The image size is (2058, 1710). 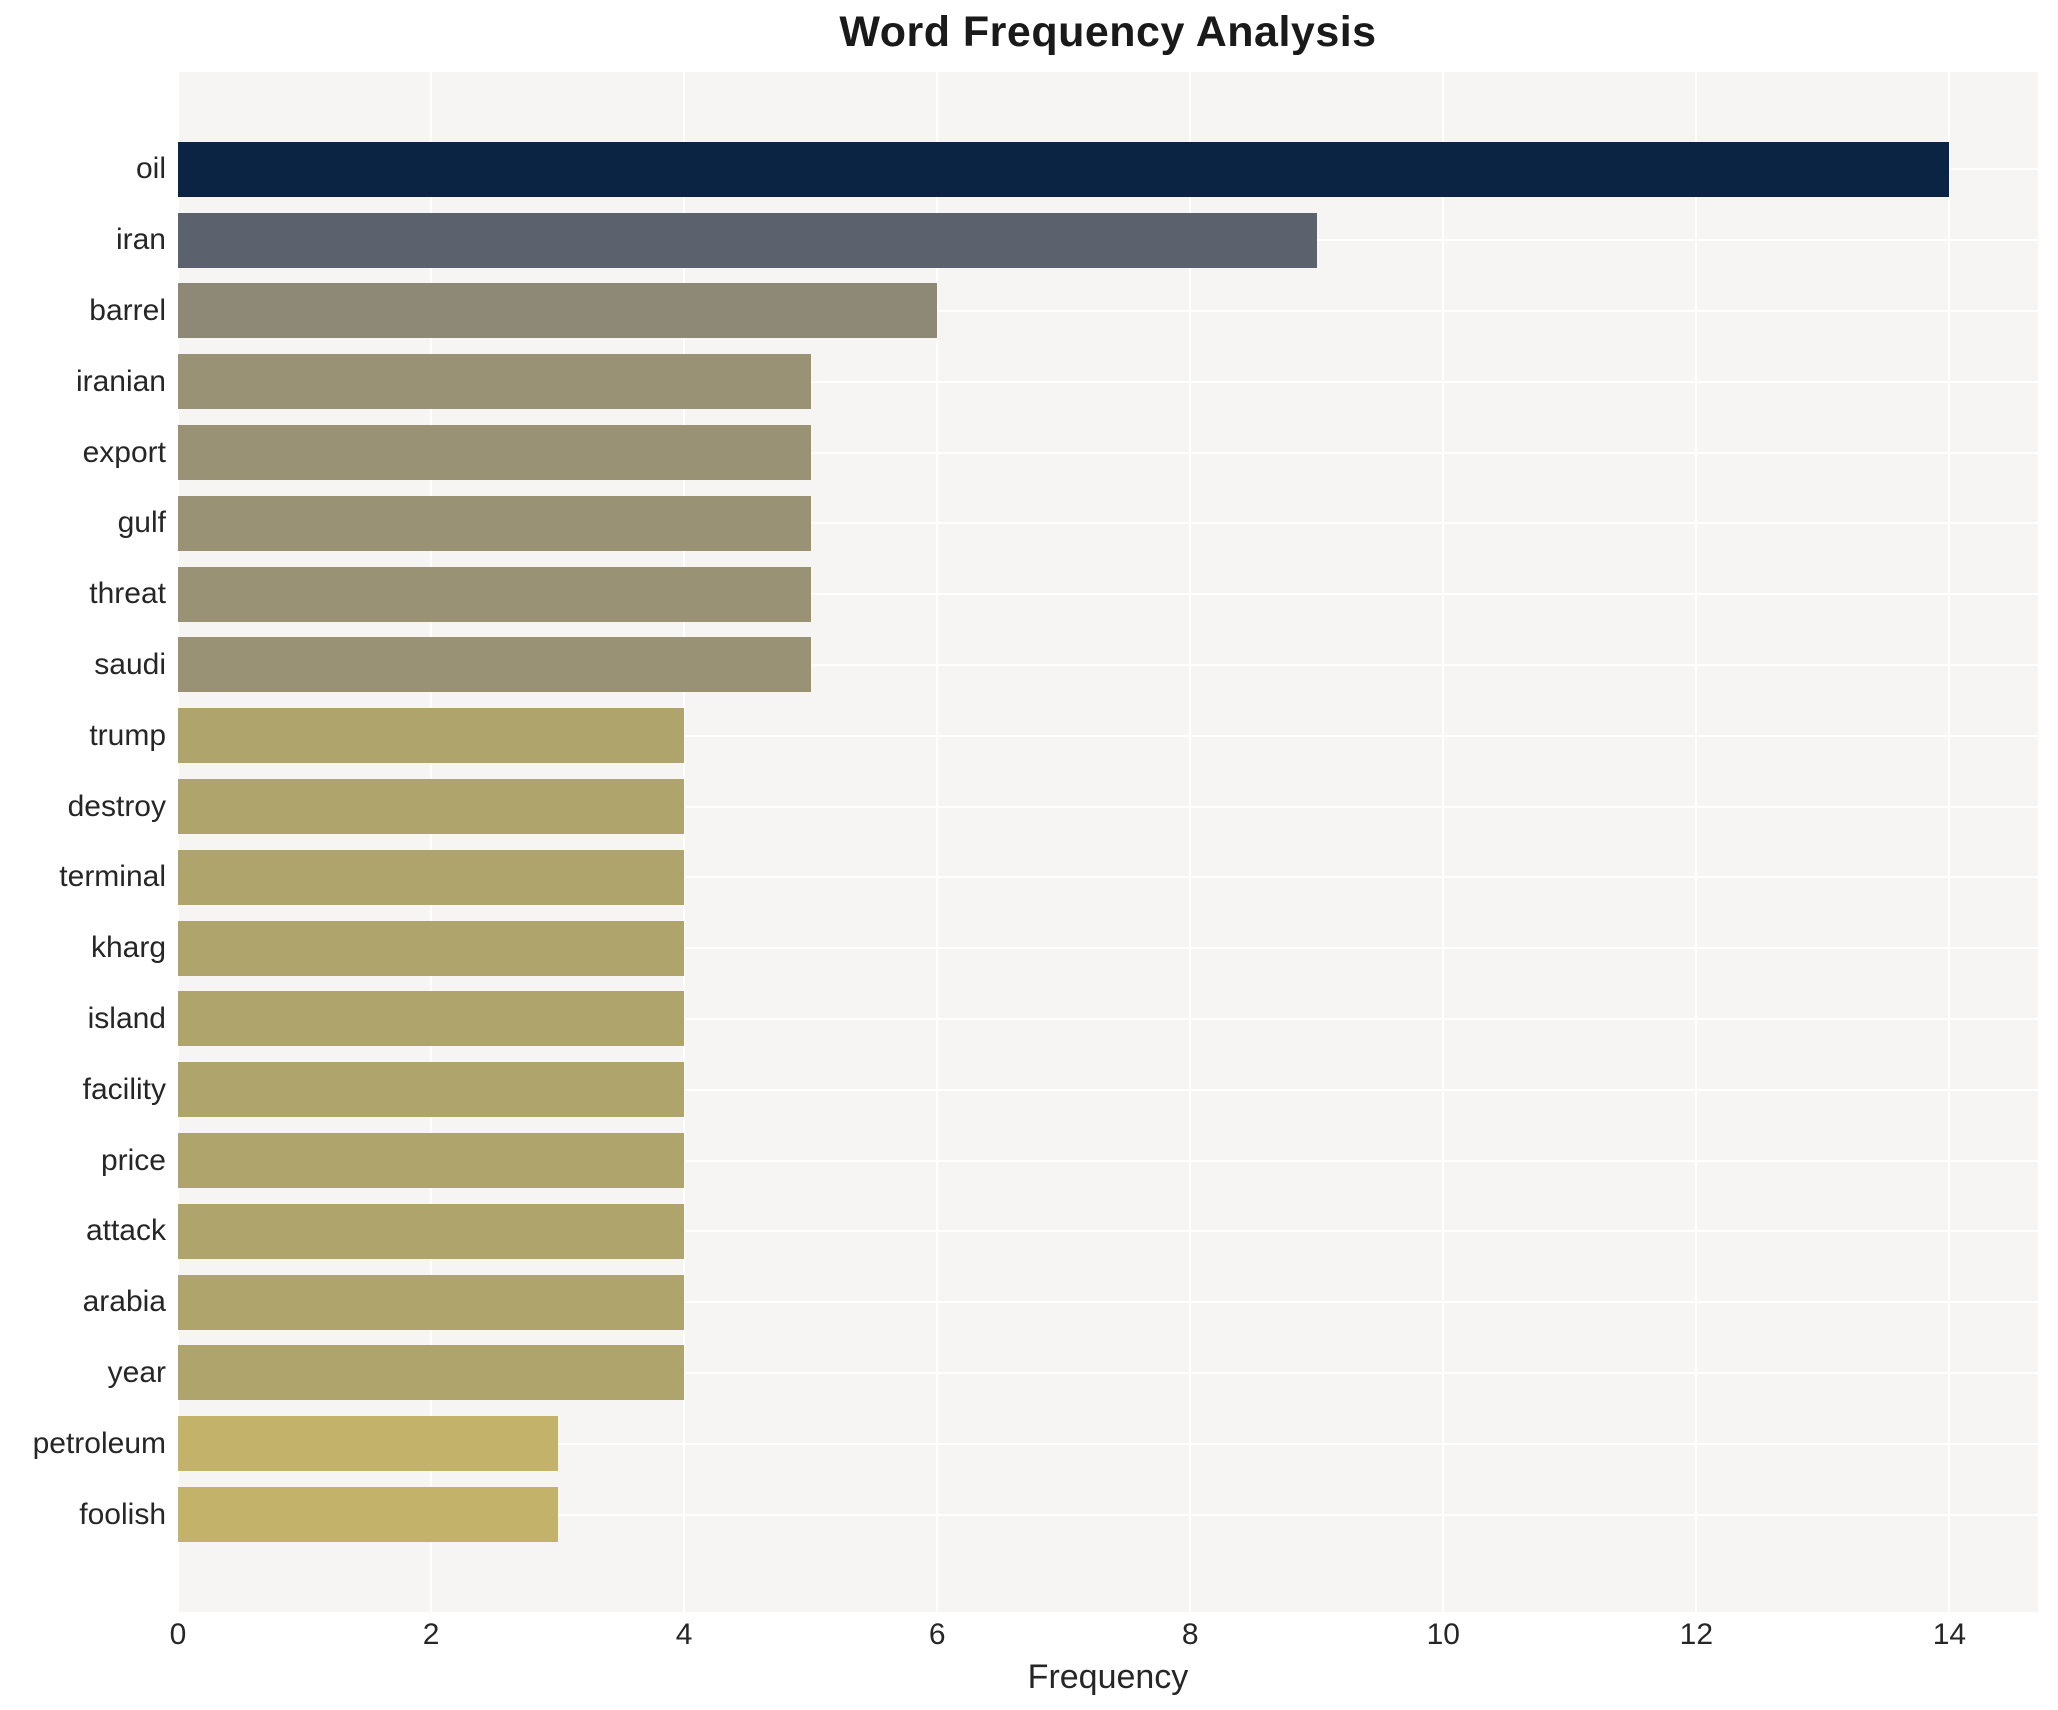 I want to click on chart-row: oil, so click(x=1019, y=169).